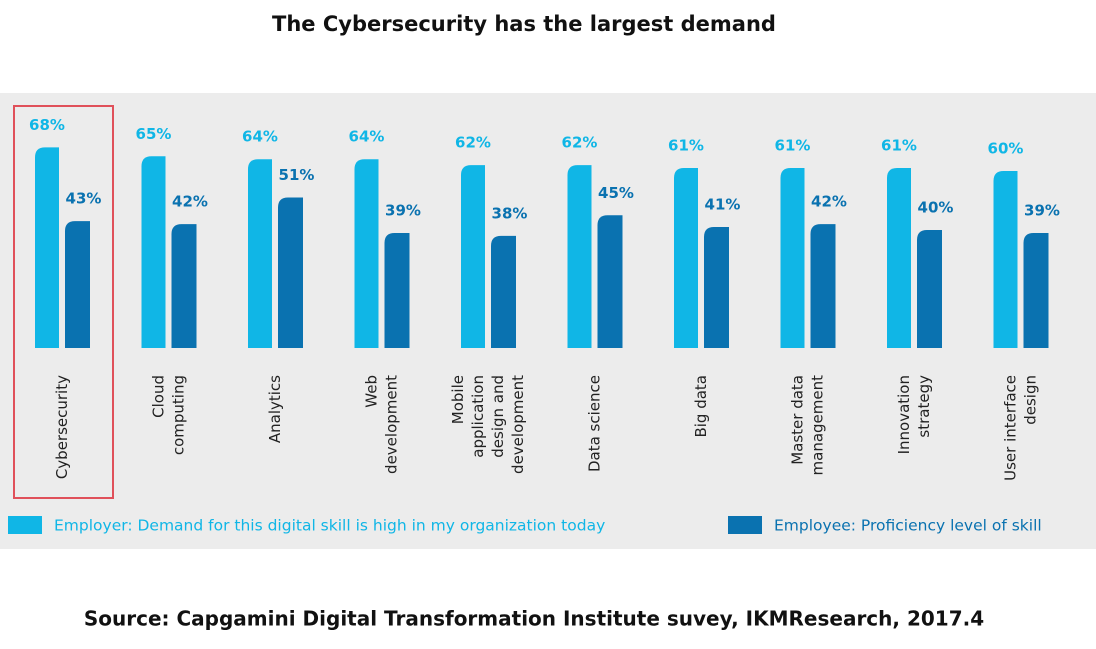  Describe the element at coordinates (808, 425) in the screenshot. I see `x-tick-label: Master data management` at that location.